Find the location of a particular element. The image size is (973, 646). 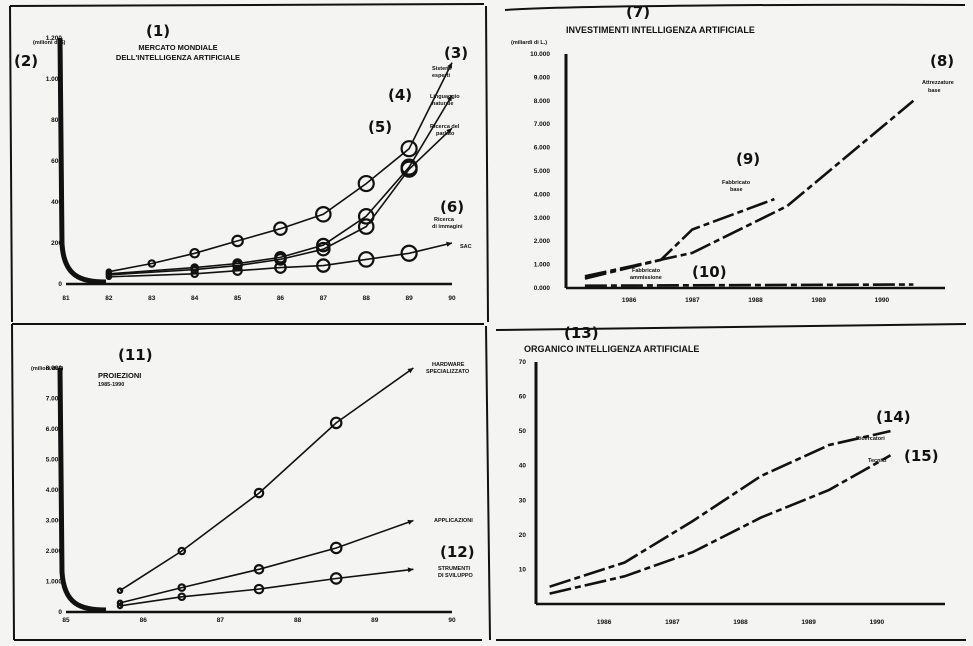

plot-1-series-2-arrow is located at coordinates (449, 98).